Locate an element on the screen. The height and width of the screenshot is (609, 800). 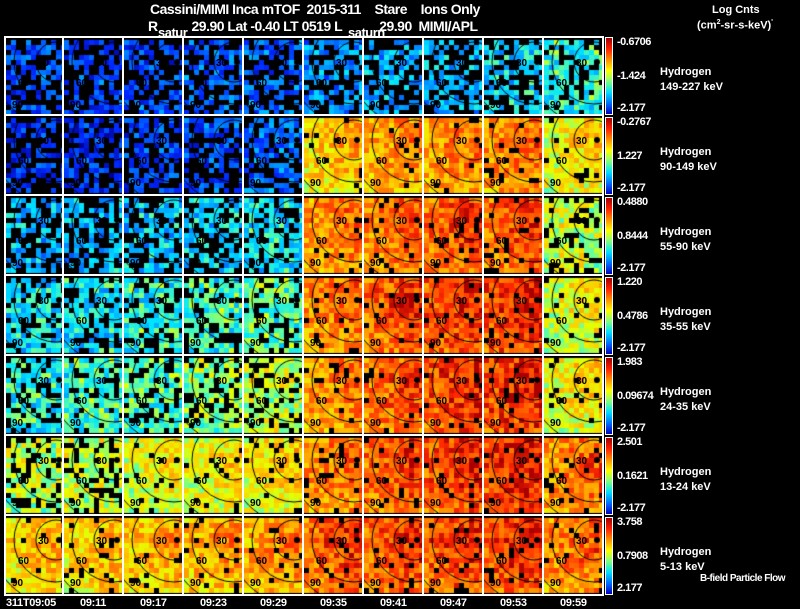
units-sup: 2 is located at coordinates (718, 22).